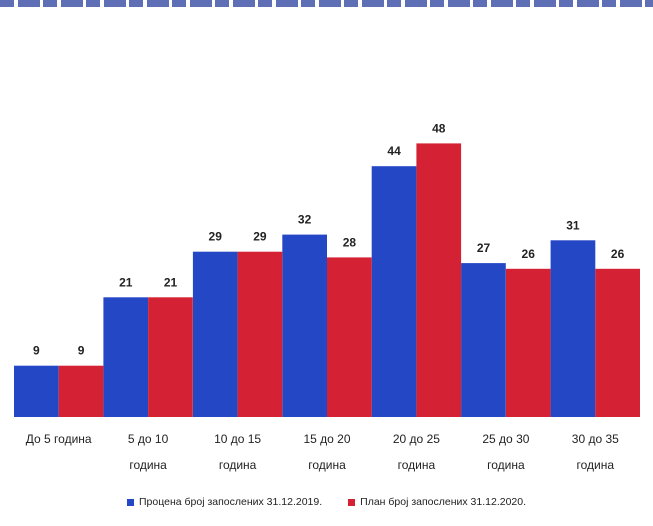 This screenshot has height=526, width=653. I want to click on data-label-series-2-cat-6: 26, so click(529, 254).